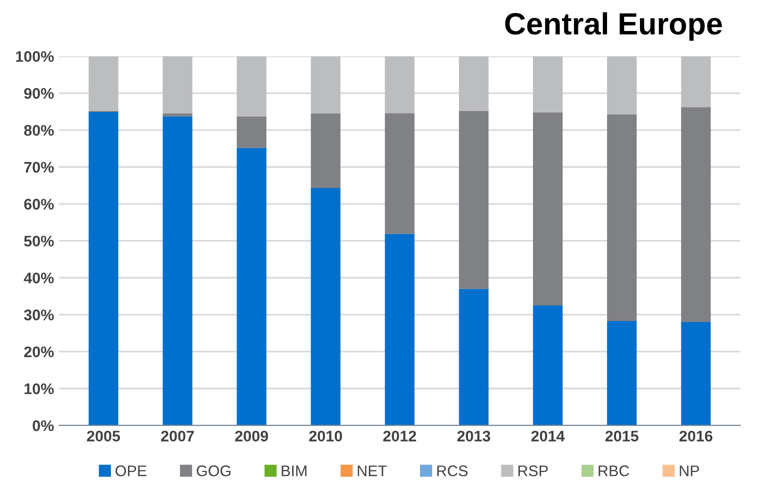 The height and width of the screenshot is (489, 757). Describe the element at coordinates (39, 241) in the screenshot. I see `y-tick-label: 50%` at that location.